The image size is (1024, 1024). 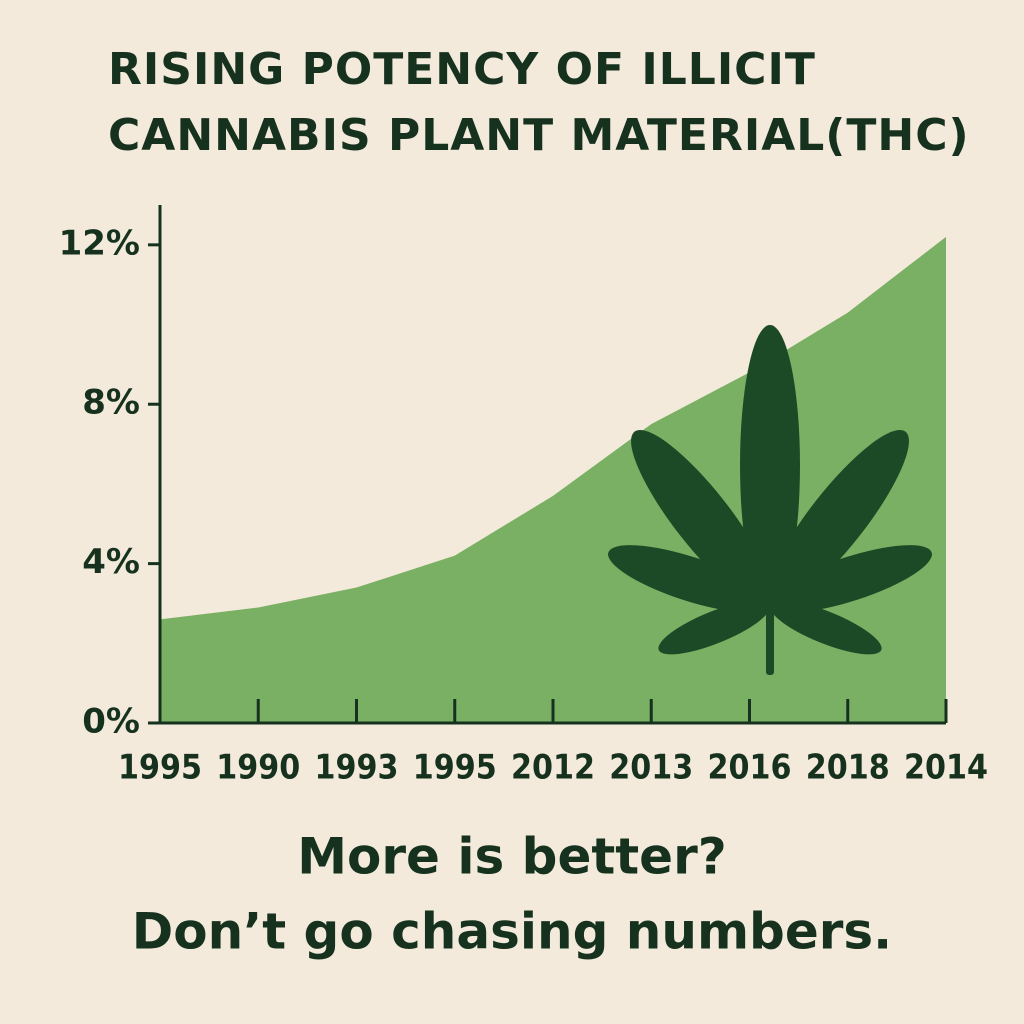 What do you see at coordinates (99, 243) in the screenshot?
I see `y-tick-label: 12%` at bounding box center [99, 243].